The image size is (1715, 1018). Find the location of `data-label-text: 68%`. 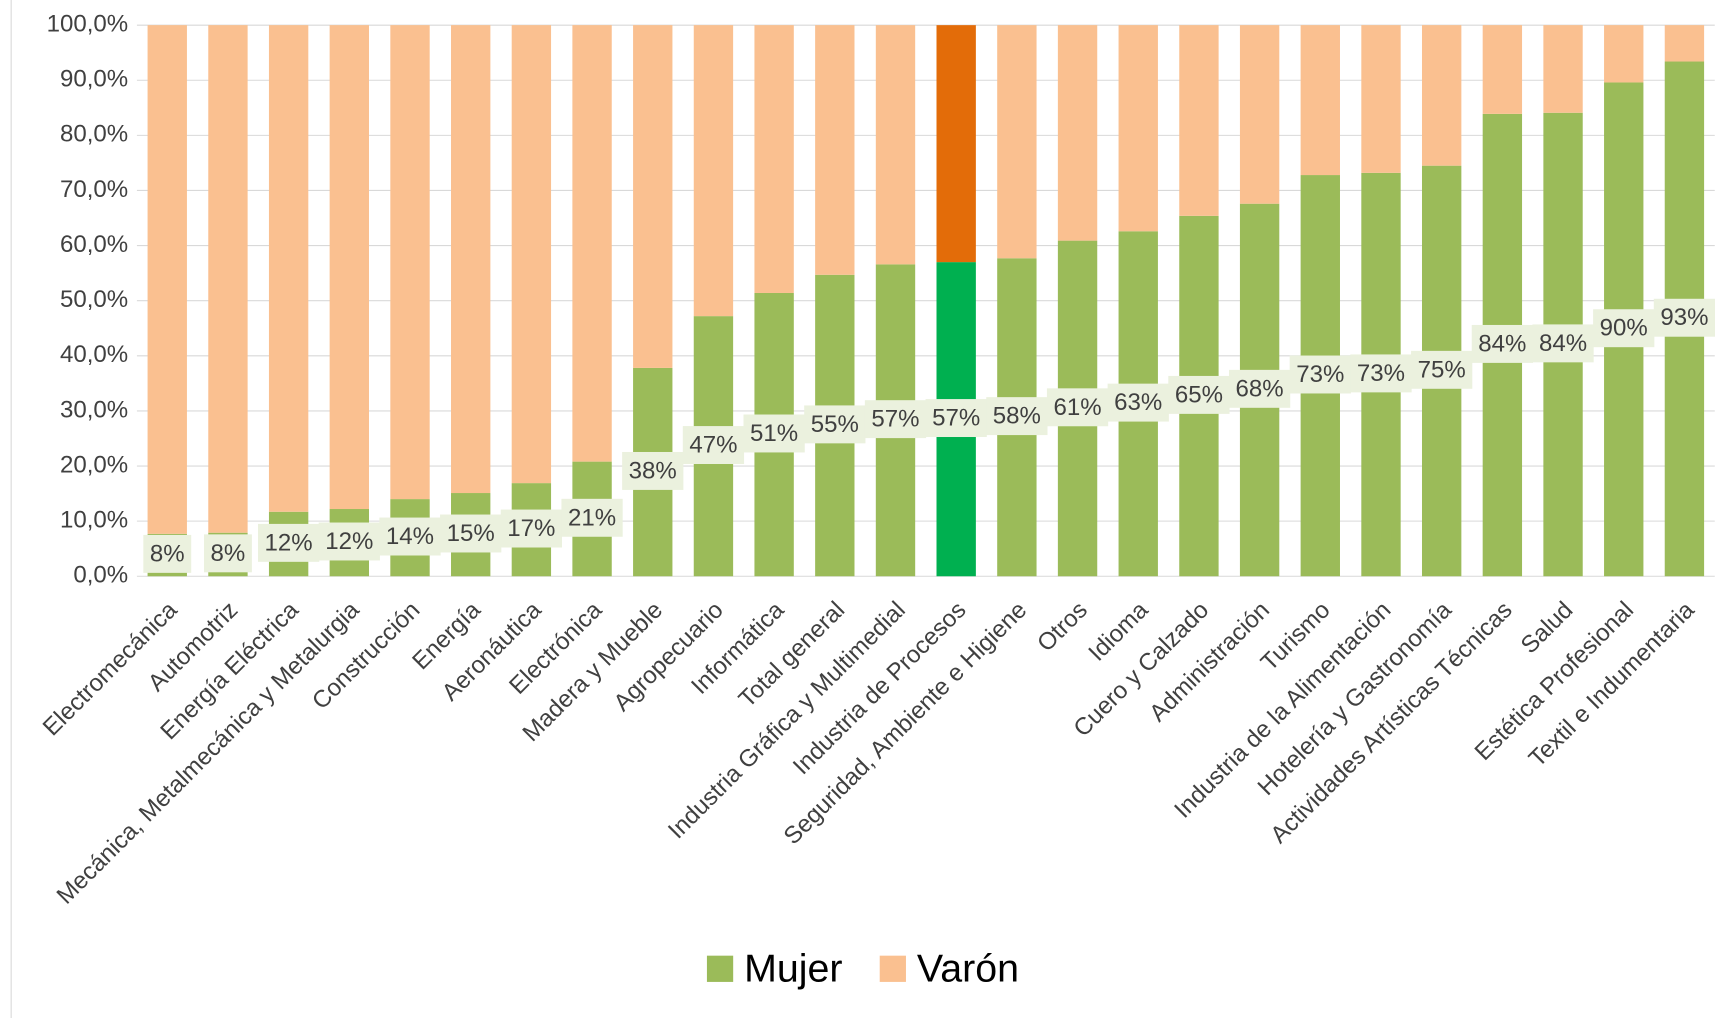

data-label-text: 68% is located at coordinates (1260, 388).